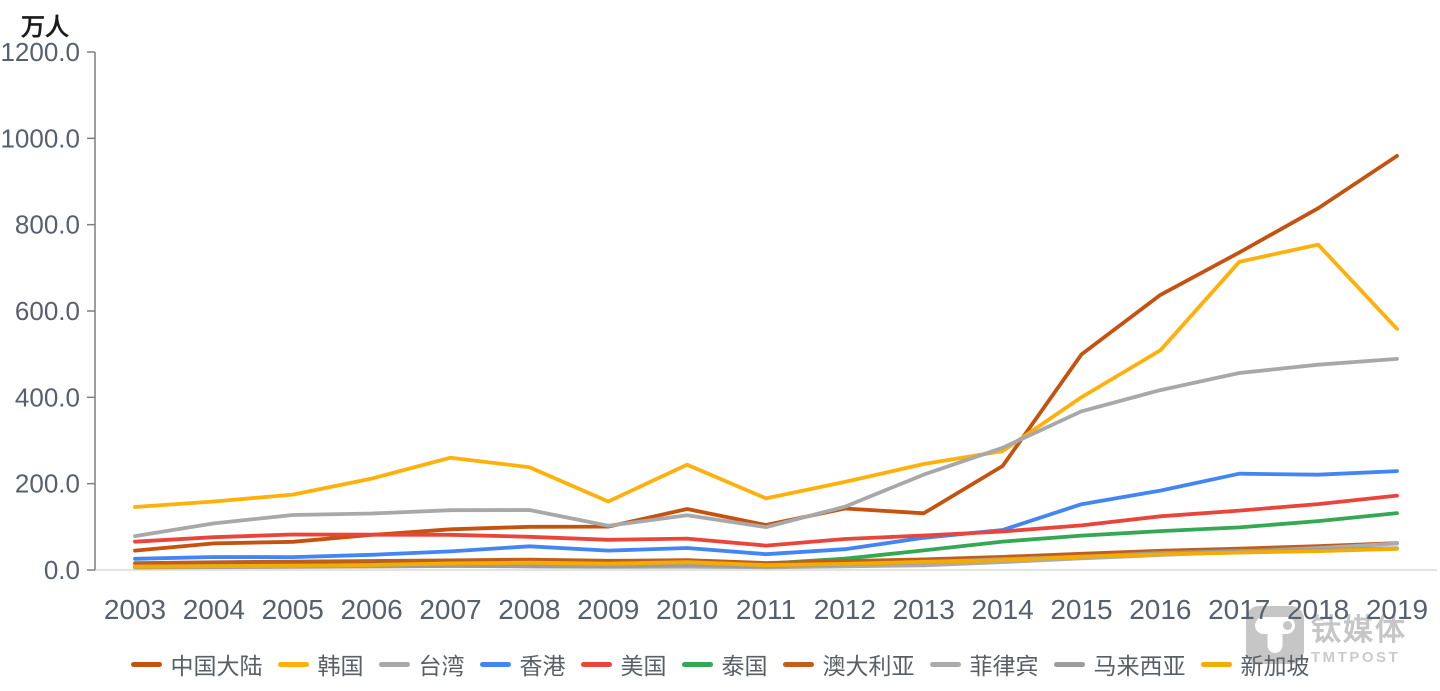  I want to click on legend-label: 菲律宾, so click(1004, 666).